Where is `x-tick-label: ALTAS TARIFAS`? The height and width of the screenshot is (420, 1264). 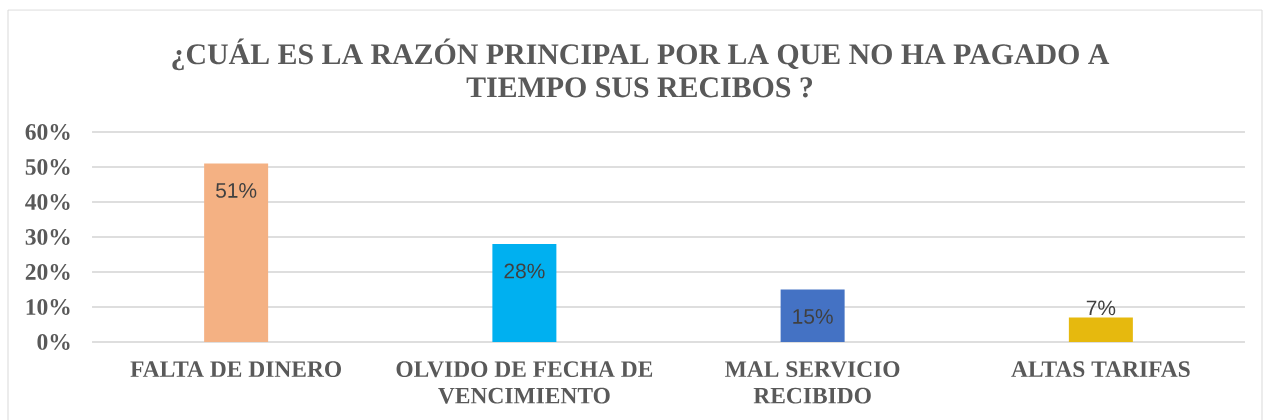 x-tick-label: ALTAS TARIFAS is located at coordinates (1100, 369).